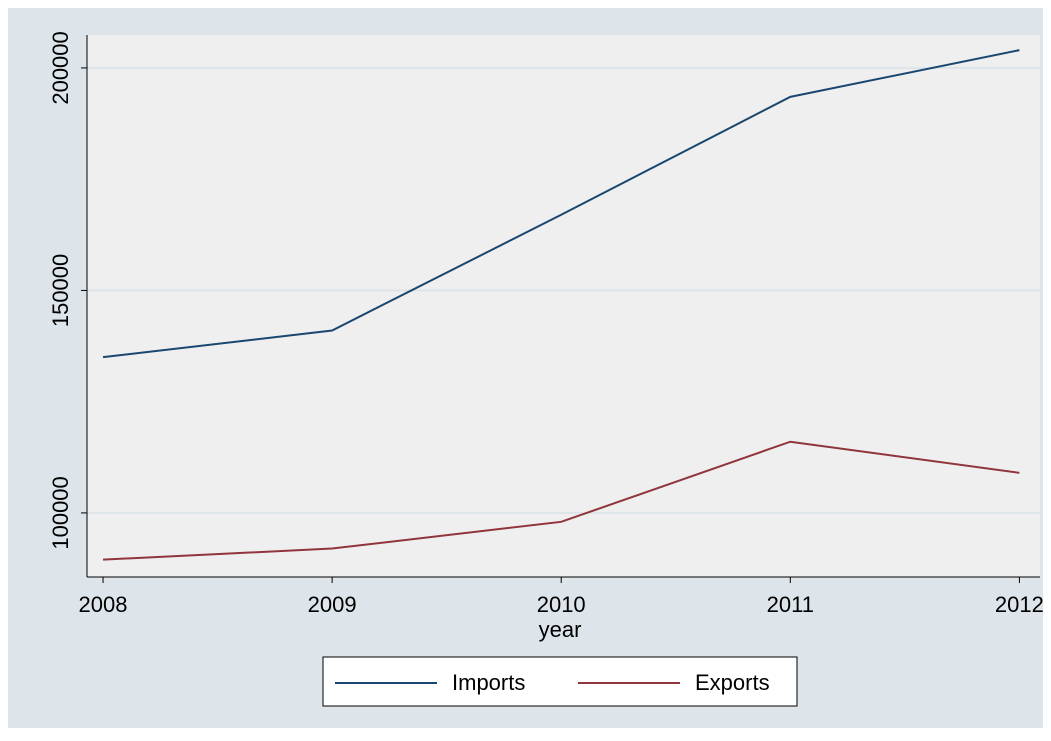 The width and height of the screenshot is (1051, 741). What do you see at coordinates (1019, 604) in the screenshot?
I see `x-tick-label: 2012` at bounding box center [1019, 604].